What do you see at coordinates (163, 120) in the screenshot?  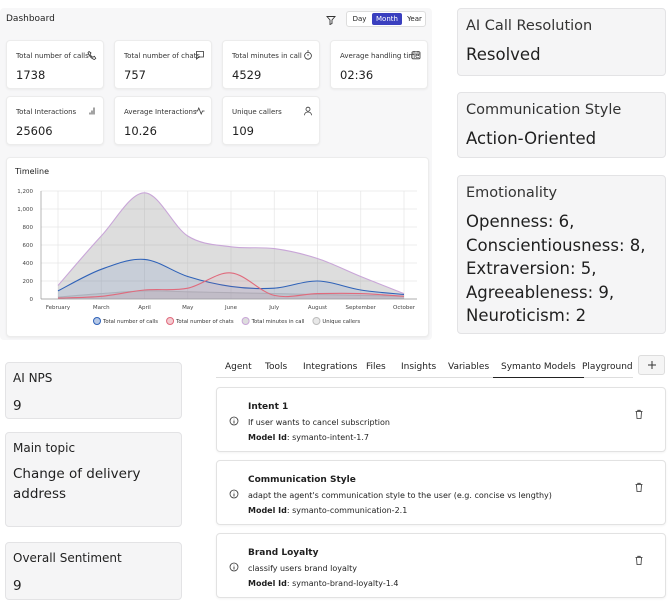 I see `stat-card: Average Interactions 10.26` at bounding box center [163, 120].